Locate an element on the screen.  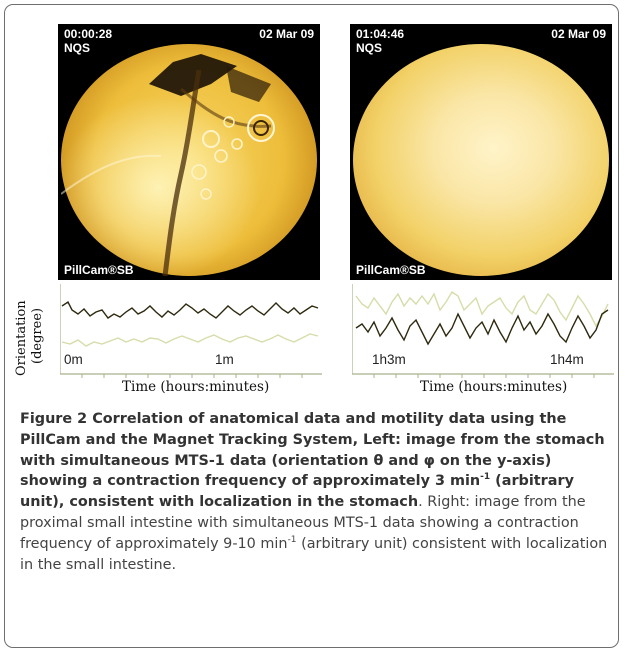
intestine-orientation-plot: 1h3m 1h4m is located at coordinates (482, 332).